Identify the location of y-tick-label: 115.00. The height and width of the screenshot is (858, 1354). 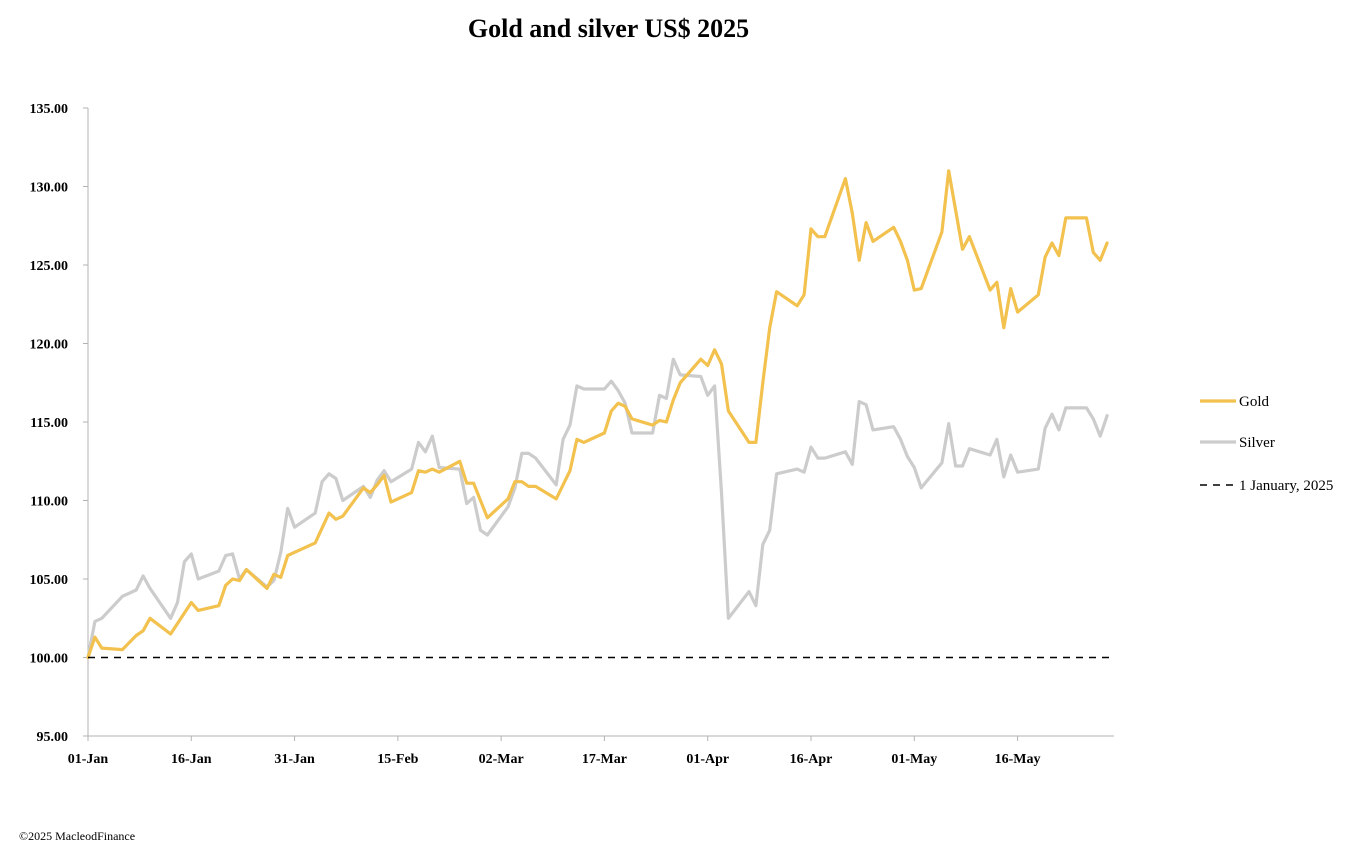
(49, 423).